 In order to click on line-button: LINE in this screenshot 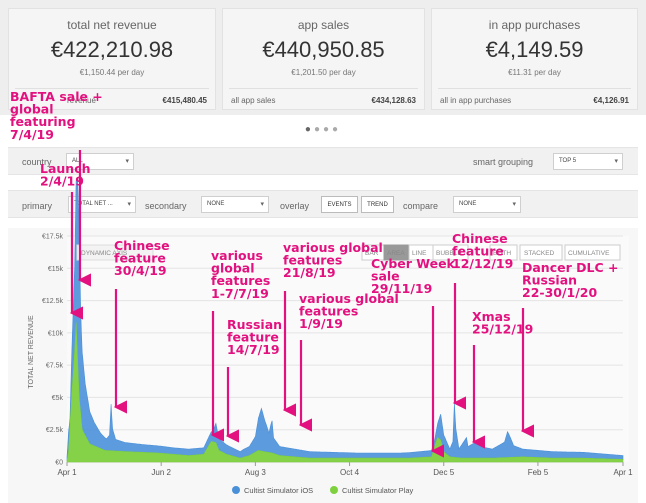, I will do `click(419, 253)`.